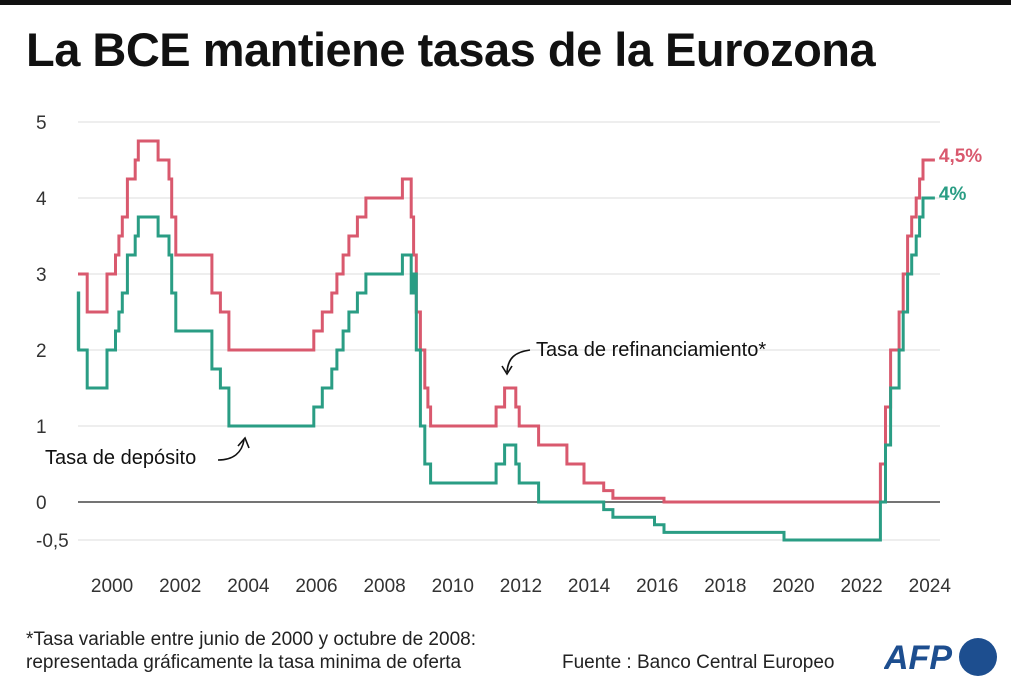 The width and height of the screenshot is (1011, 693). I want to click on afp-logo-circle, so click(978, 657).